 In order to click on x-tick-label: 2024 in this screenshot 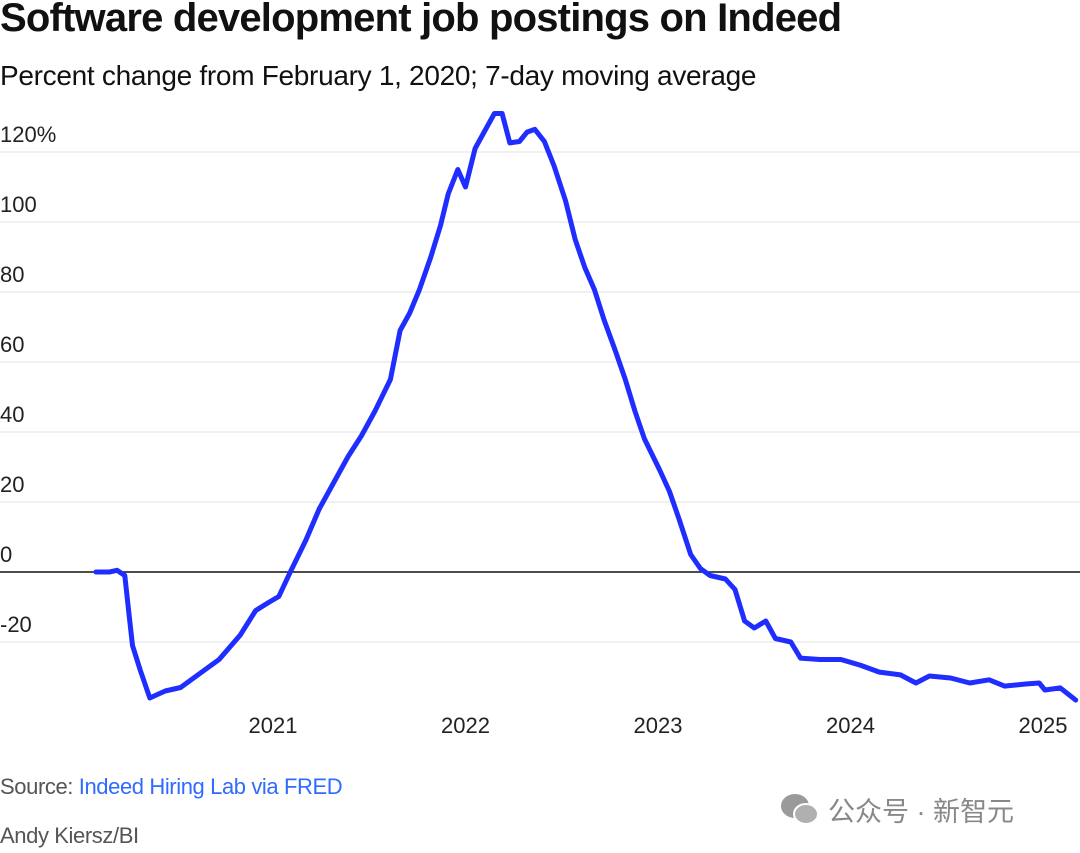, I will do `click(850, 725)`.